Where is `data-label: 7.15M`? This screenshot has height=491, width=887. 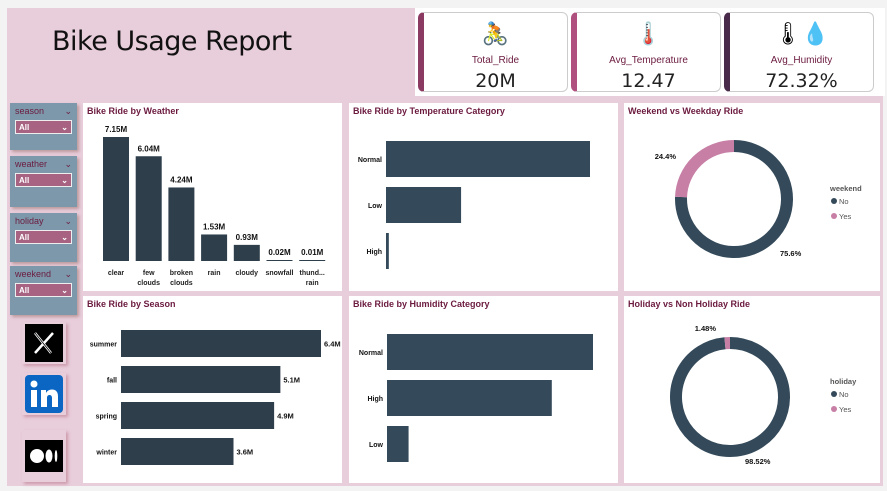
data-label: 7.15M is located at coordinates (116, 129).